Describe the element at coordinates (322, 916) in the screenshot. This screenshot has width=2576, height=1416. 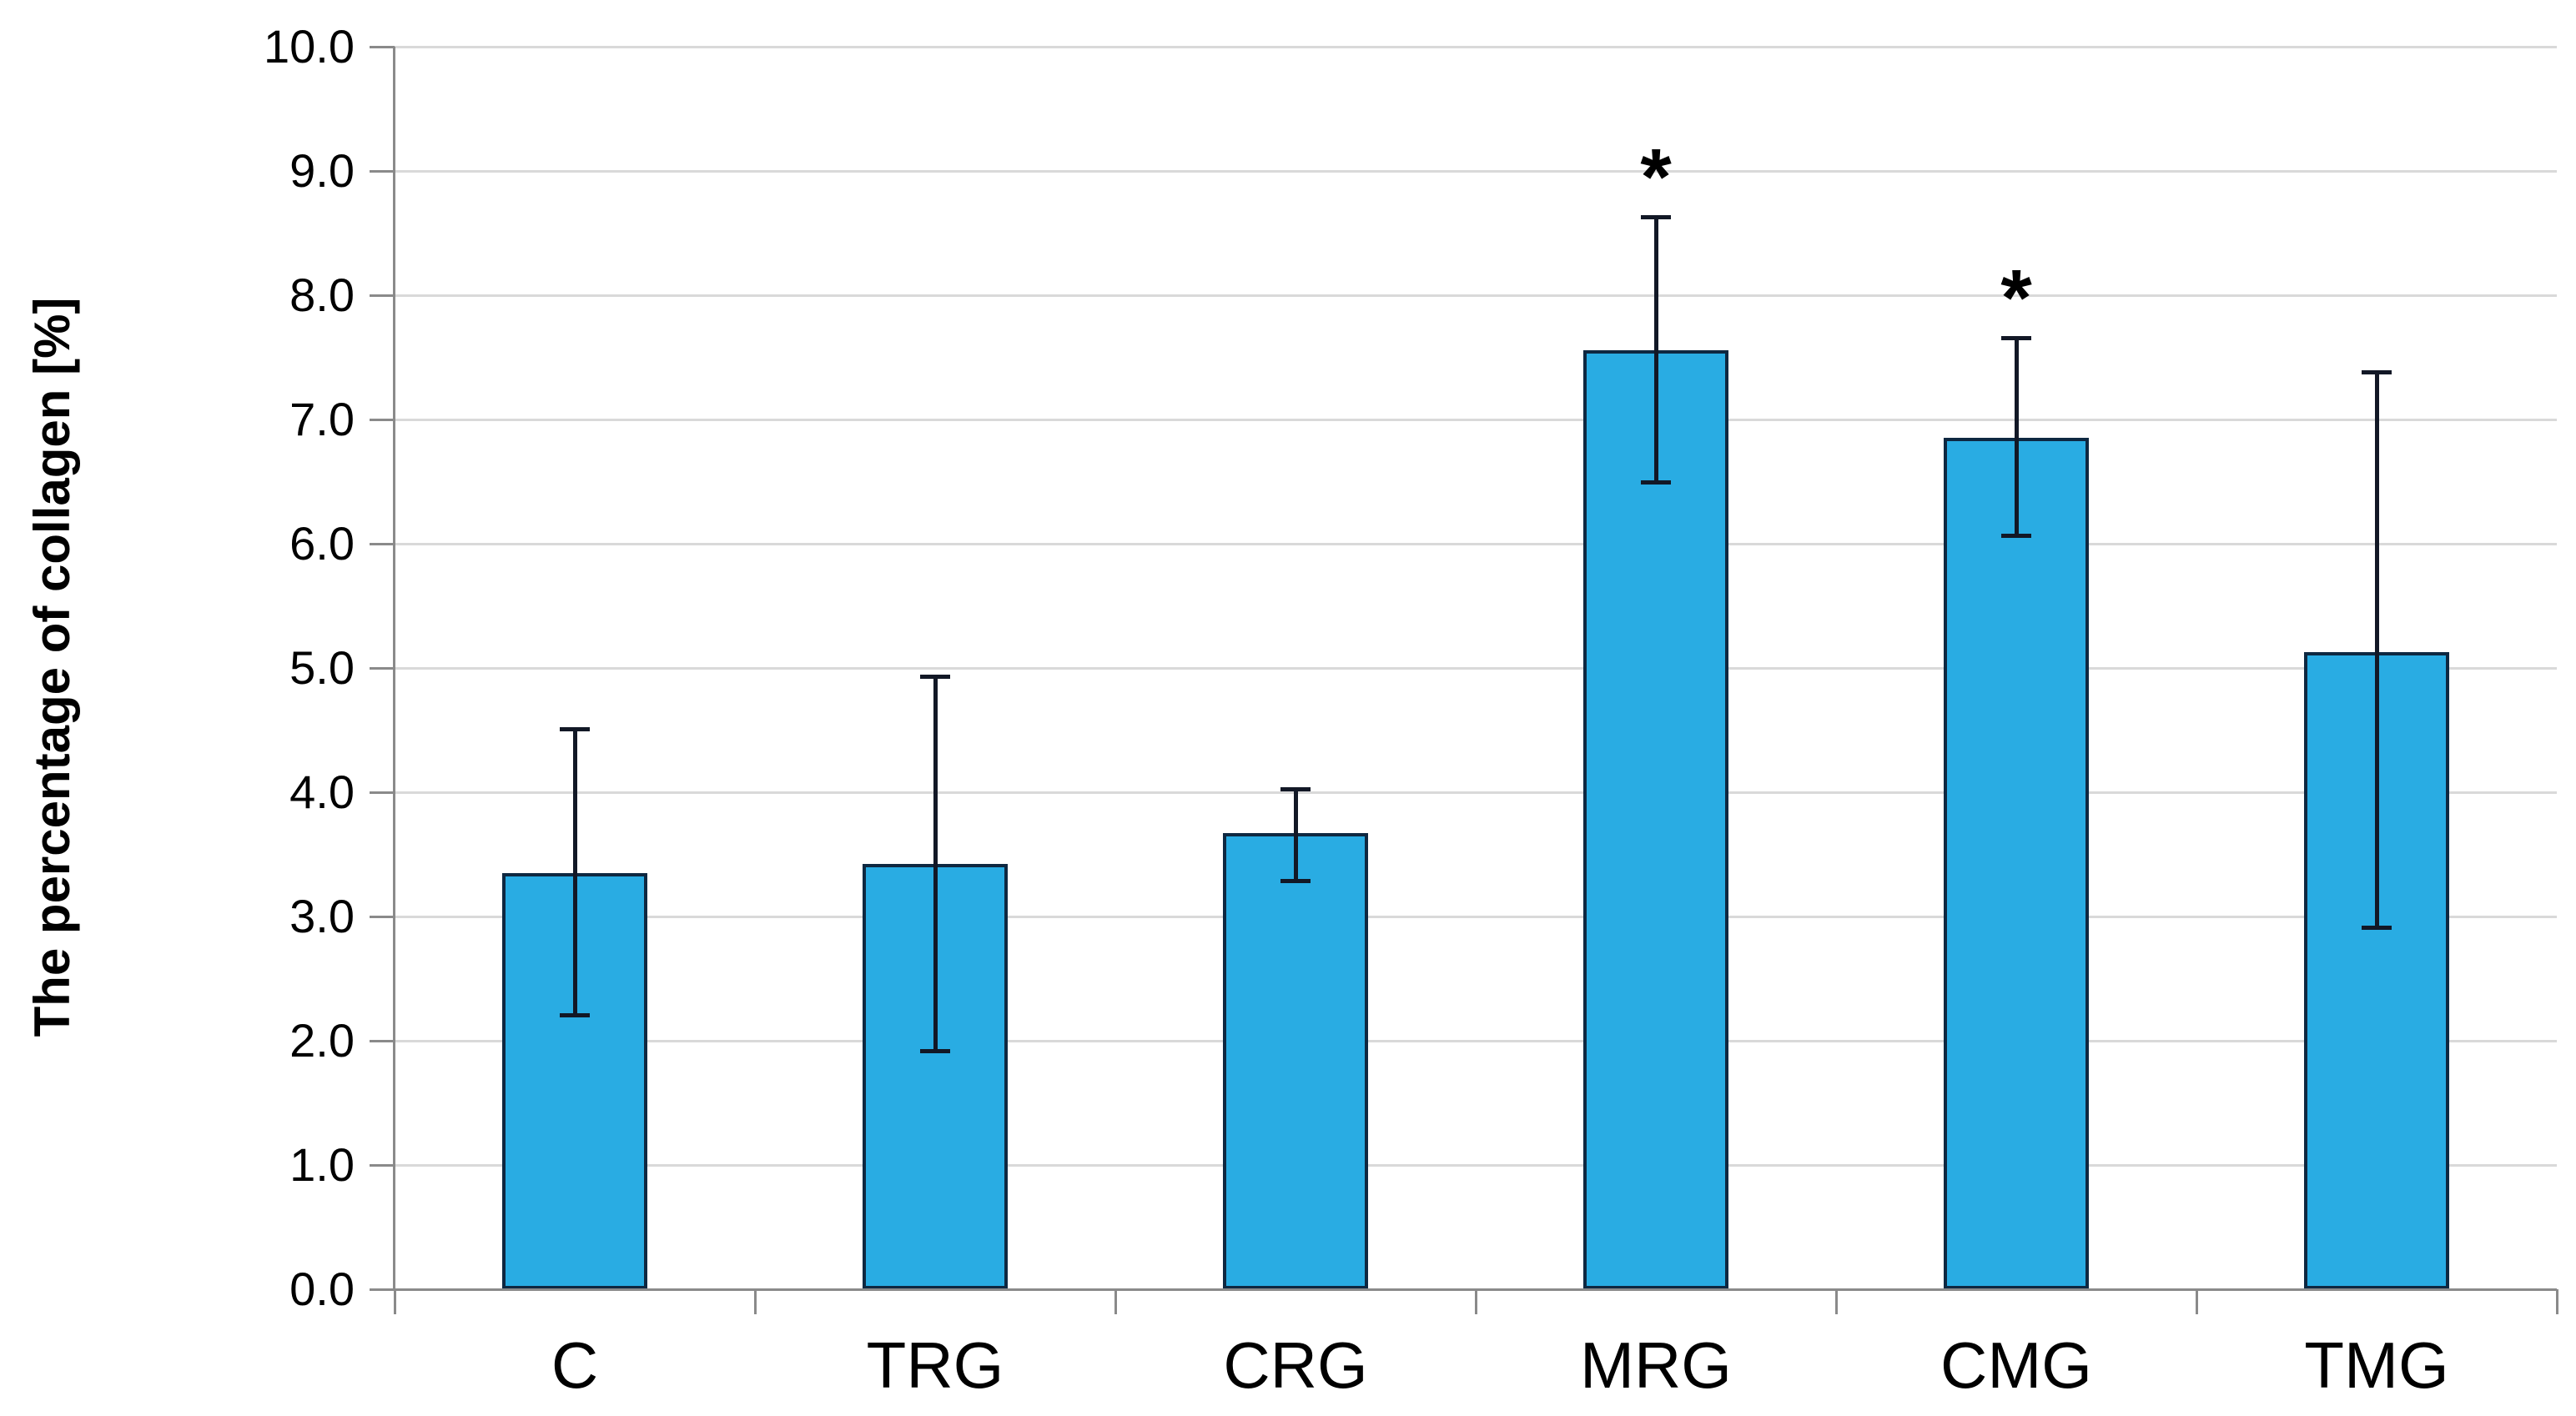
I see `y-tick-label: 3.0` at that location.